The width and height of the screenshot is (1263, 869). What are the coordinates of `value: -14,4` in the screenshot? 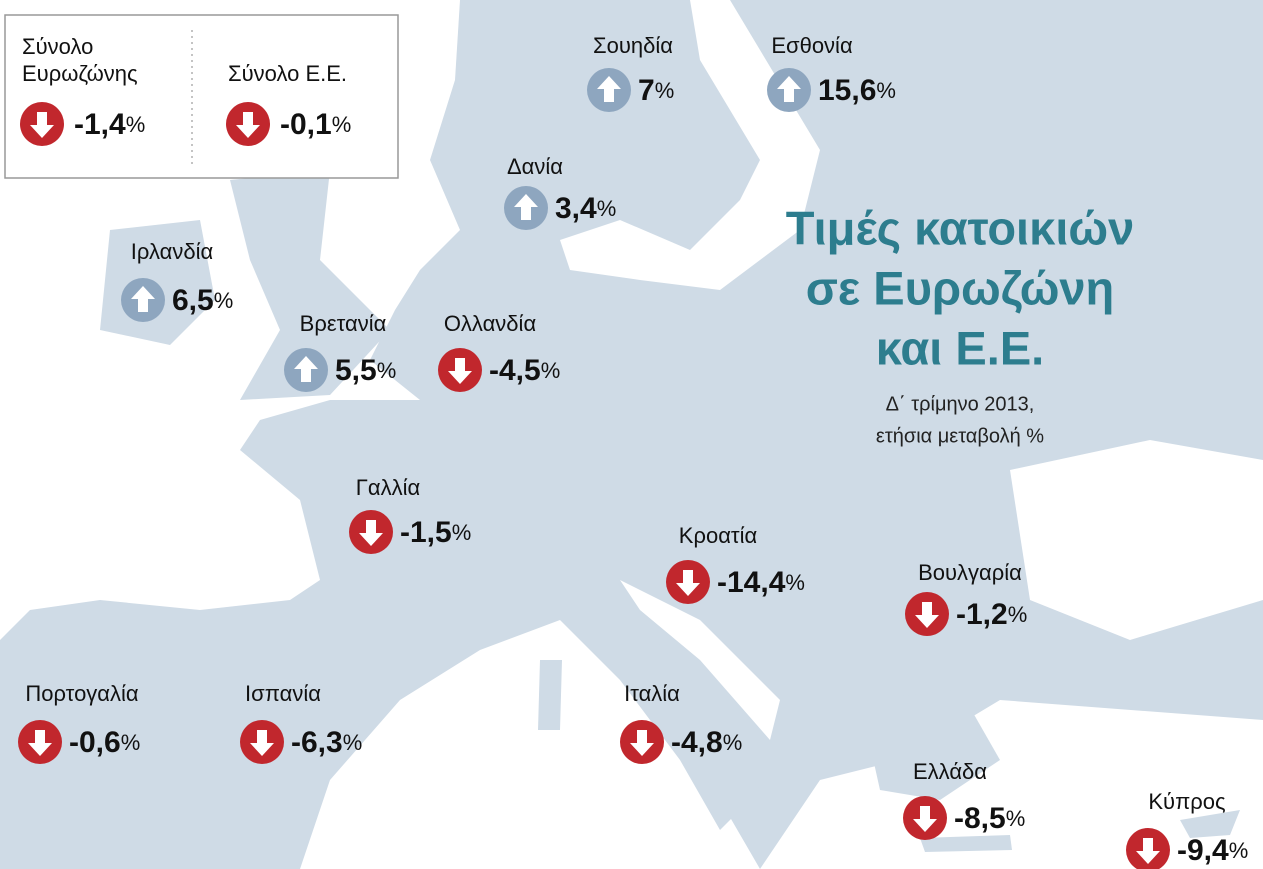 It's located at (751, 582).